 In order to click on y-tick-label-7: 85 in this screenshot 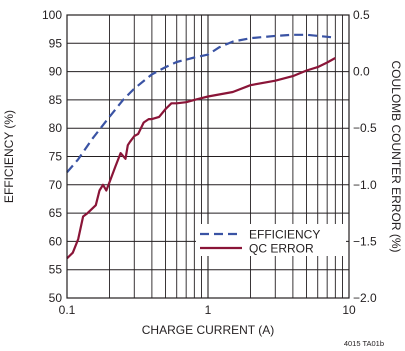, I will do `click(56, 100)`.